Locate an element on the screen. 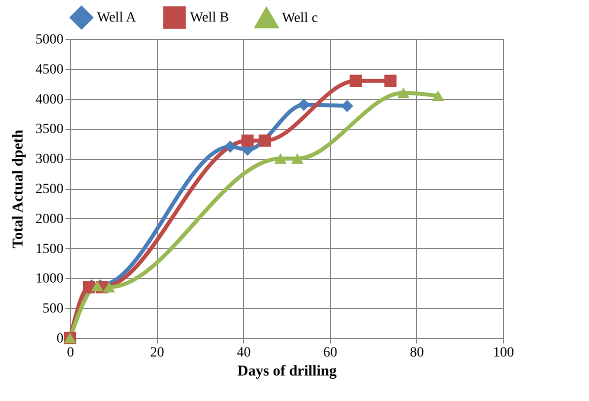  y-tick-label: 5000 is located at coordinates (50, 40).